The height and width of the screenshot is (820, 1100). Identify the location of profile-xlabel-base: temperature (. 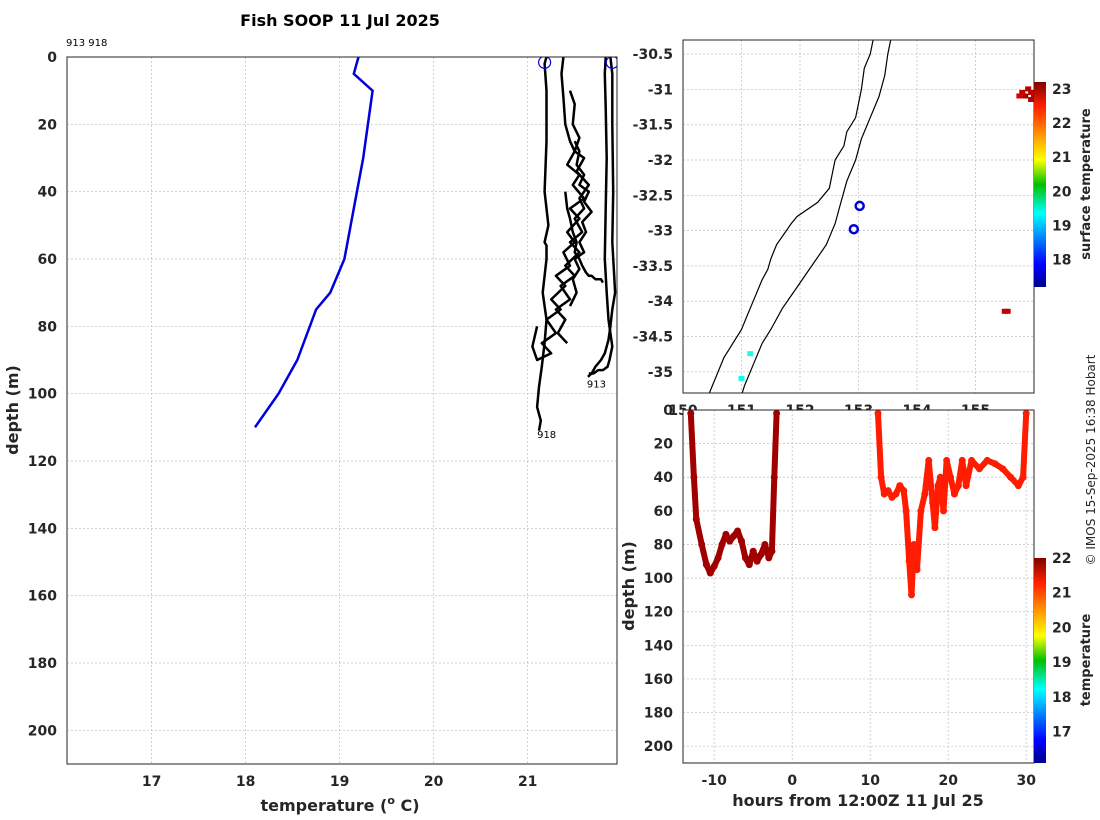
(323, 805).